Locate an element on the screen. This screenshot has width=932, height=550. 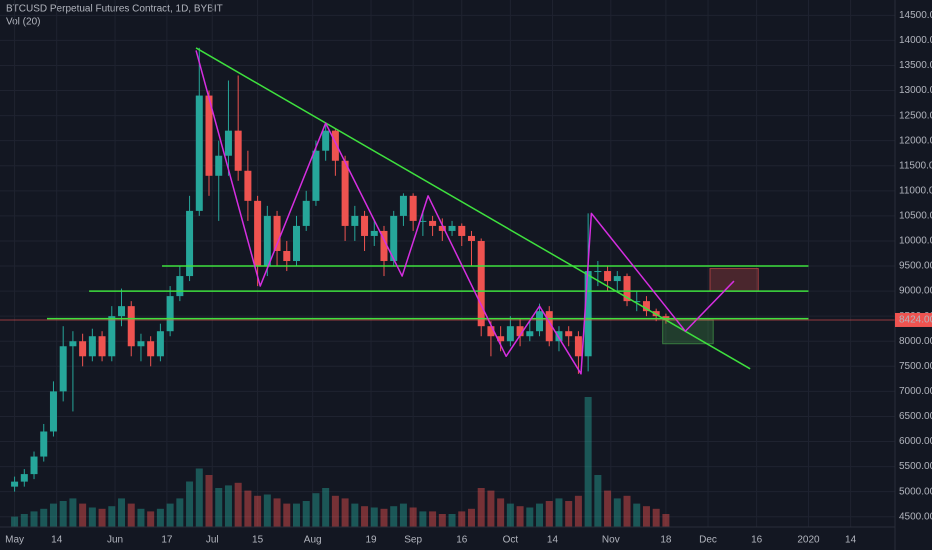
x-tick-label: Oct is located at coordinates (511, 540).